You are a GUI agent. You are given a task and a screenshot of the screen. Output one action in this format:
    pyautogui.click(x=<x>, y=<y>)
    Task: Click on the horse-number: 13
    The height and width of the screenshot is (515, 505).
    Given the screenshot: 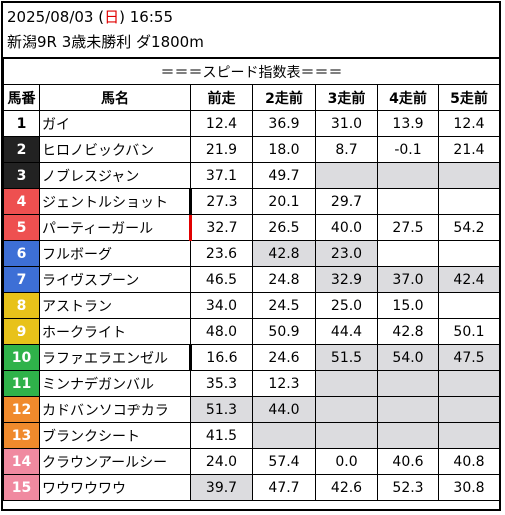 What is the action you would take?
    pyautogui.click(x=21, y=435)
    